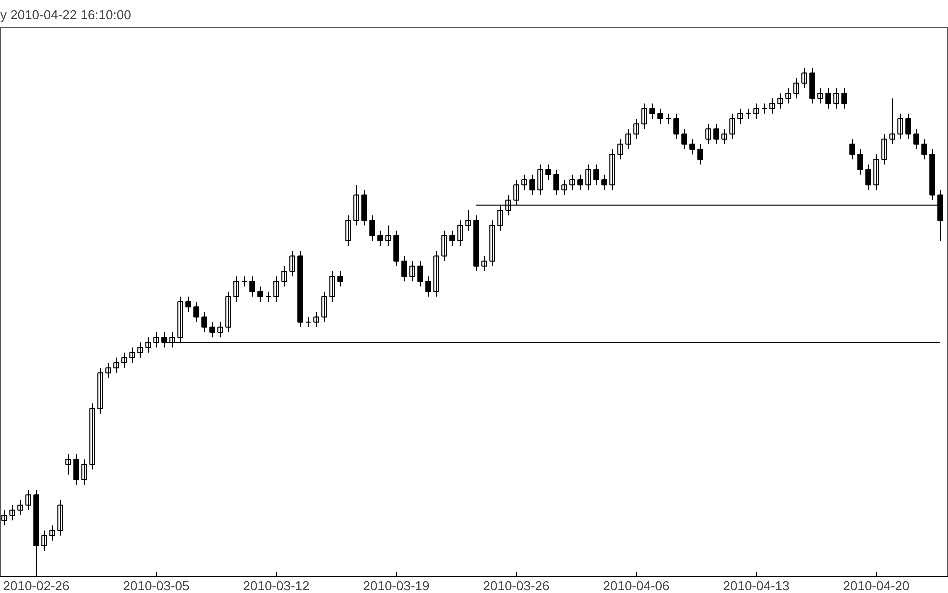 This screenshot has height=593, width=948. I want to click on x-tick-label: 2010-03-05, so click(156, 585).